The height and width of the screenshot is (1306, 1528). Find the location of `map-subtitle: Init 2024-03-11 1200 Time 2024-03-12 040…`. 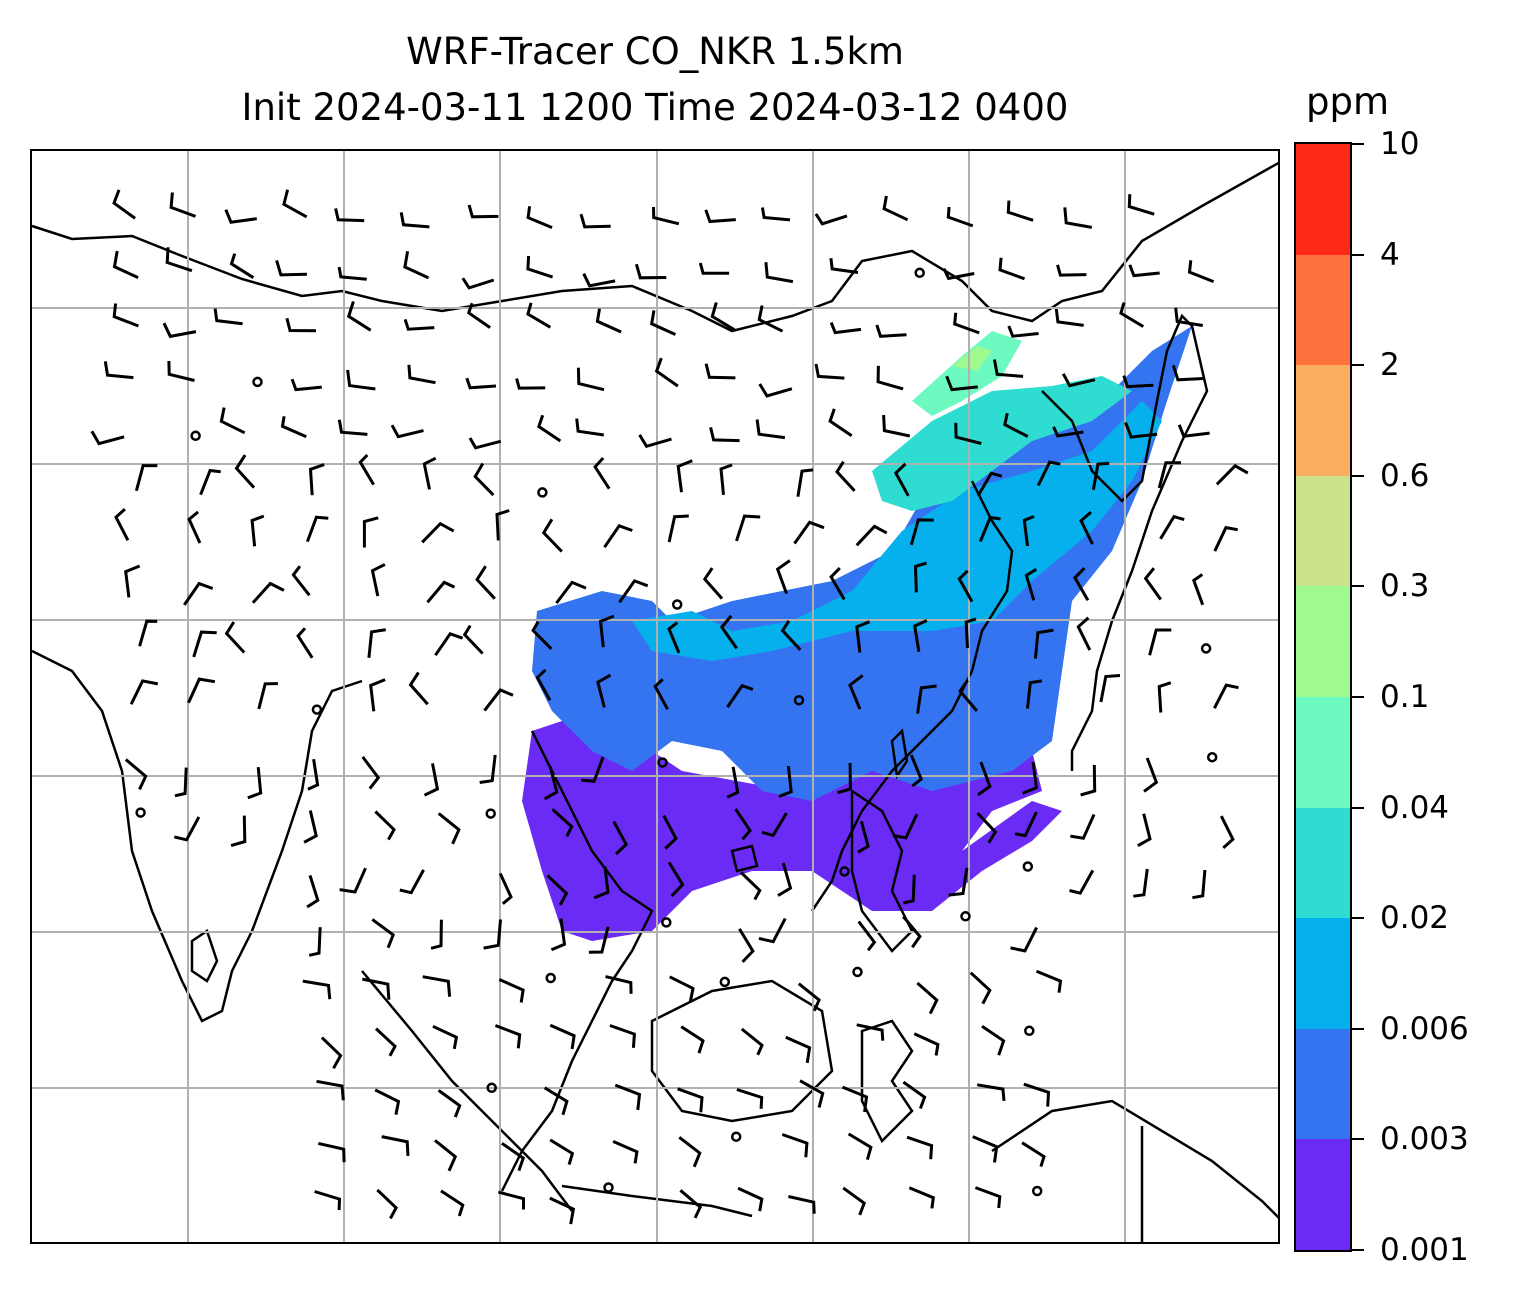

map-subtitle: Init 2024-03-11 1200 Time 2024-03-12 040… is located at coordinates (655, 107).